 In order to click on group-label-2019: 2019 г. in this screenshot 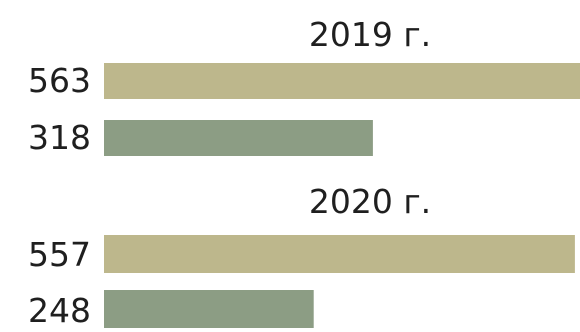, I will do `click(370, 34)`.